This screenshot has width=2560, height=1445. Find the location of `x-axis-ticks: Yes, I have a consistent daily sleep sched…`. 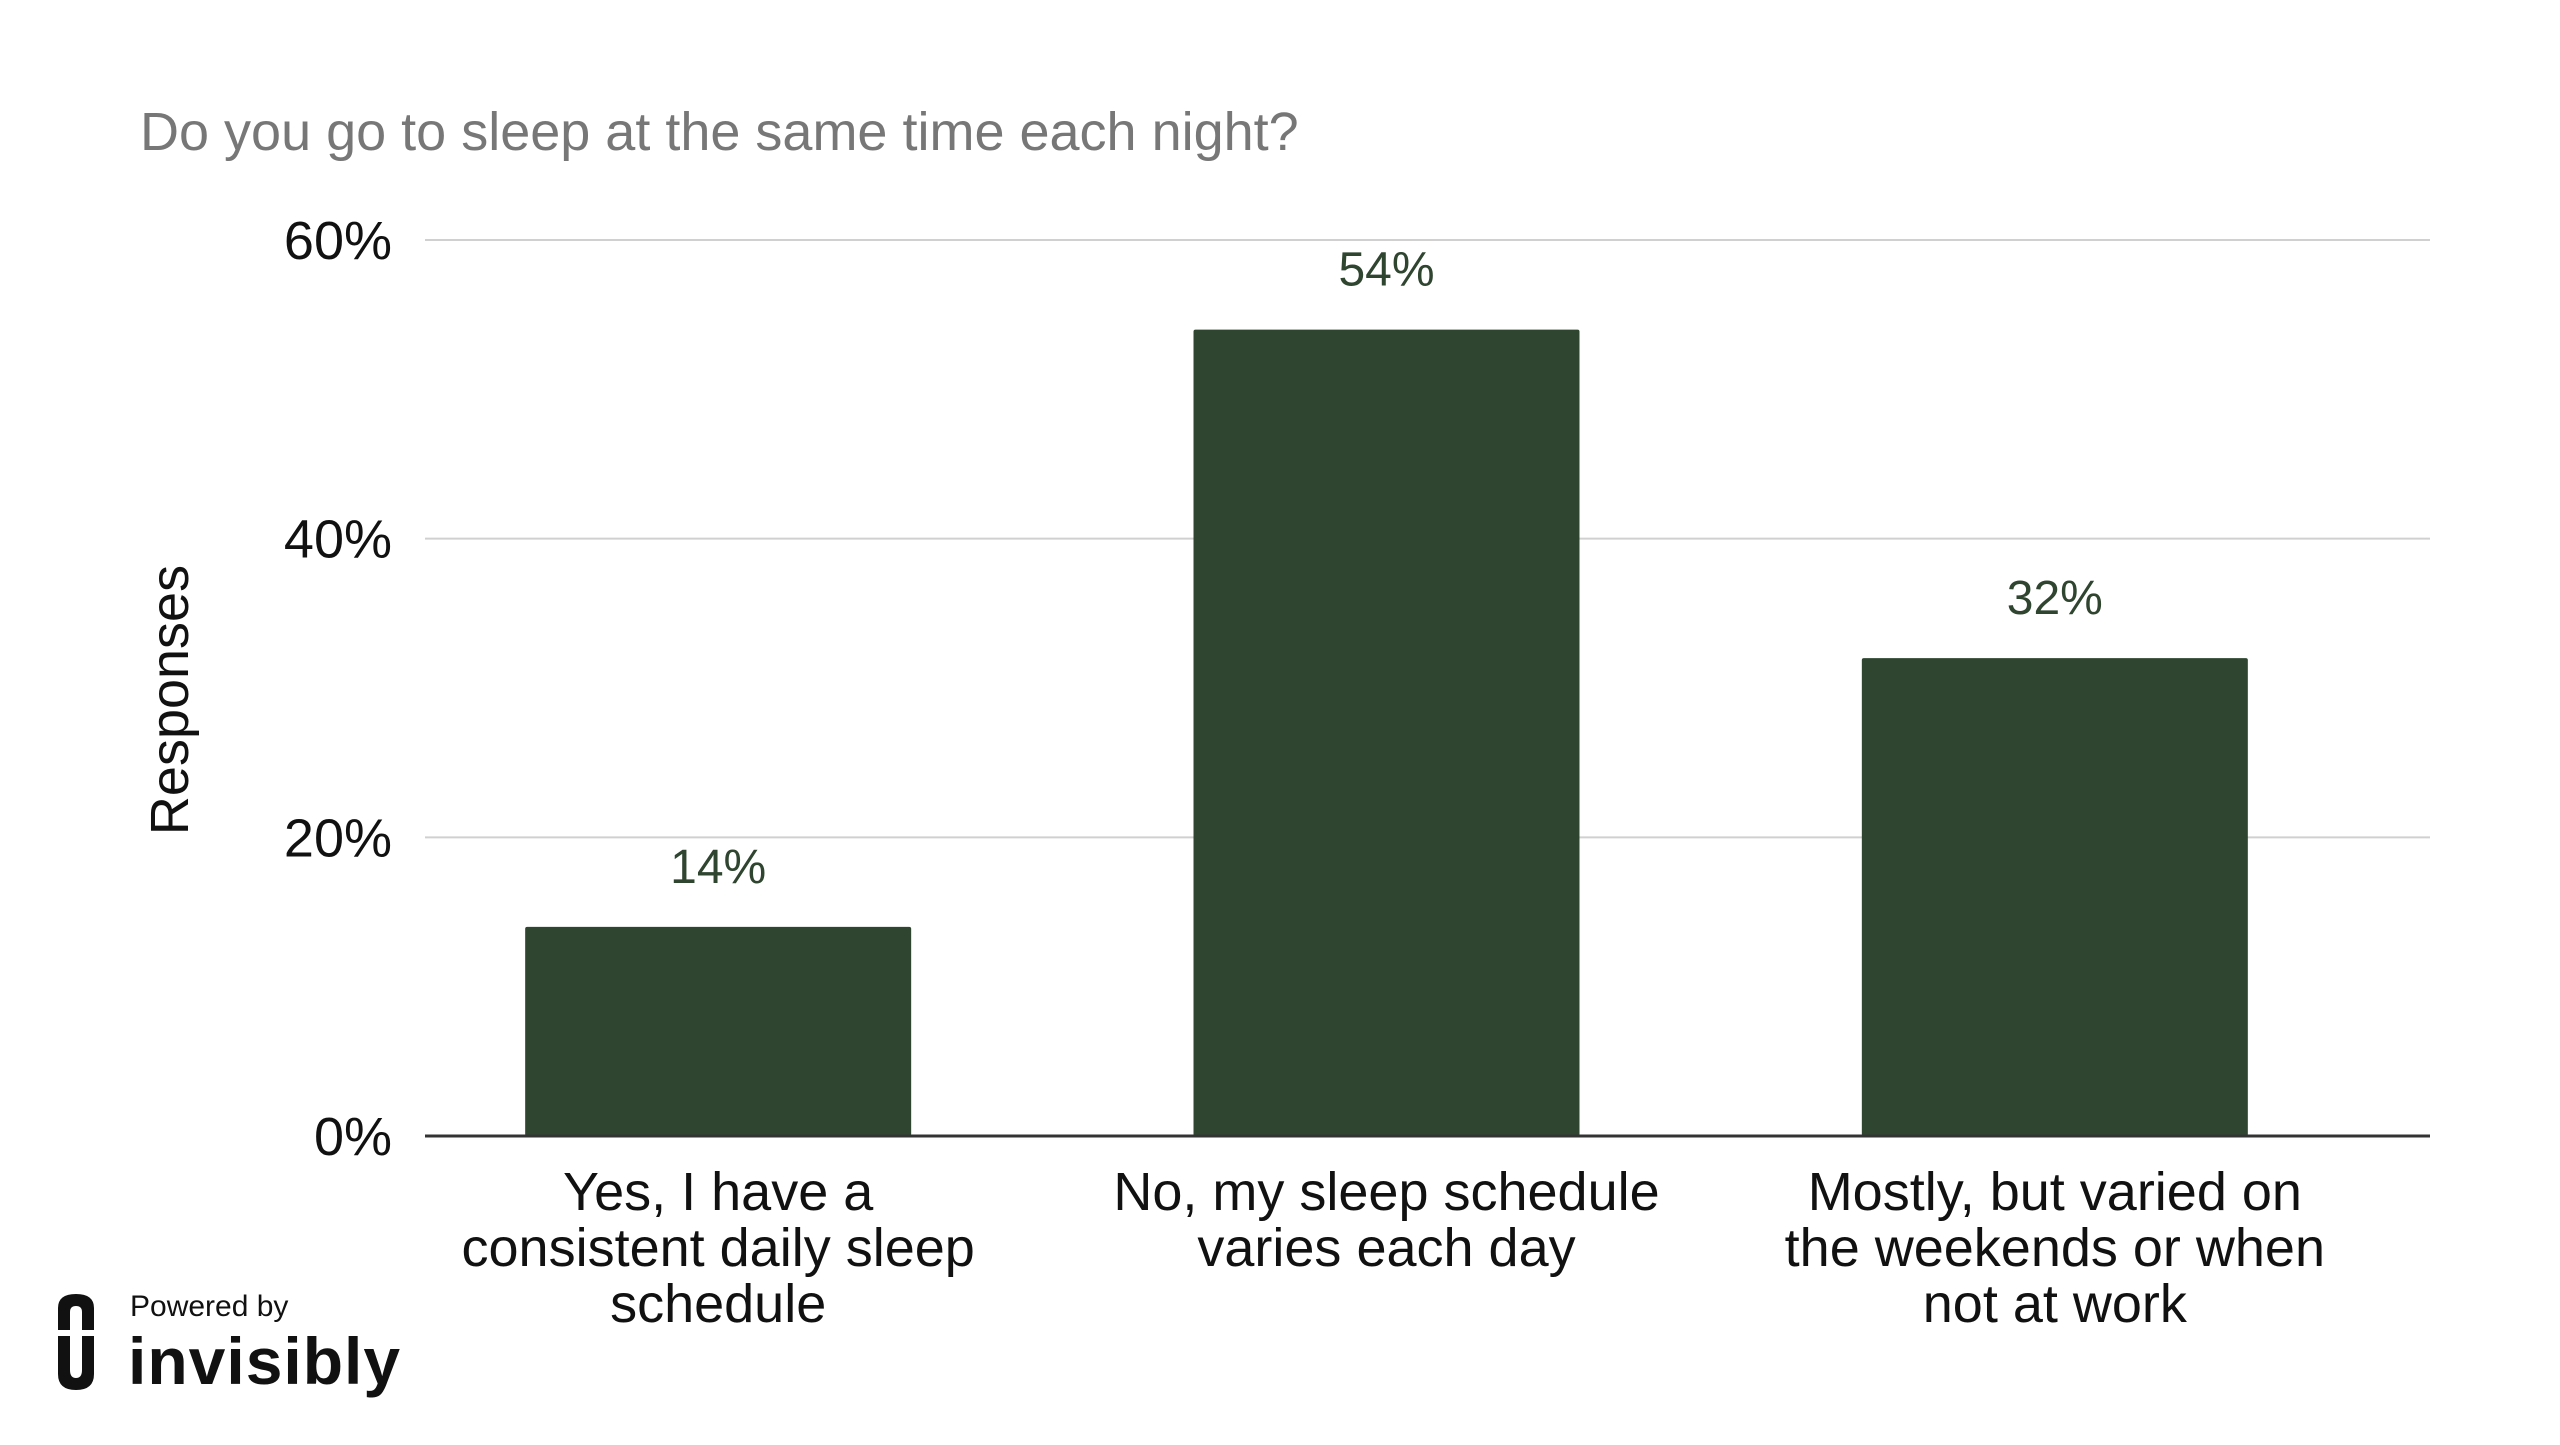

x-axis-ticks: Yes, I have a consistent daily sleep sched… is located at coordinates (1393, 1248).